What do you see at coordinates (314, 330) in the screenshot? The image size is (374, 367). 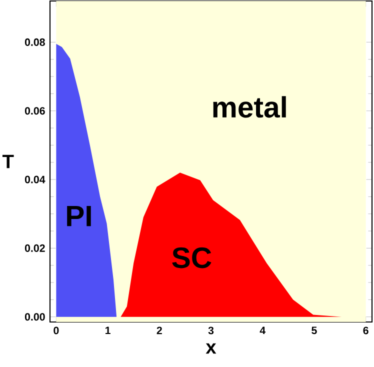 I see `x-tick-label: 5` at bounding box center [314, 330].